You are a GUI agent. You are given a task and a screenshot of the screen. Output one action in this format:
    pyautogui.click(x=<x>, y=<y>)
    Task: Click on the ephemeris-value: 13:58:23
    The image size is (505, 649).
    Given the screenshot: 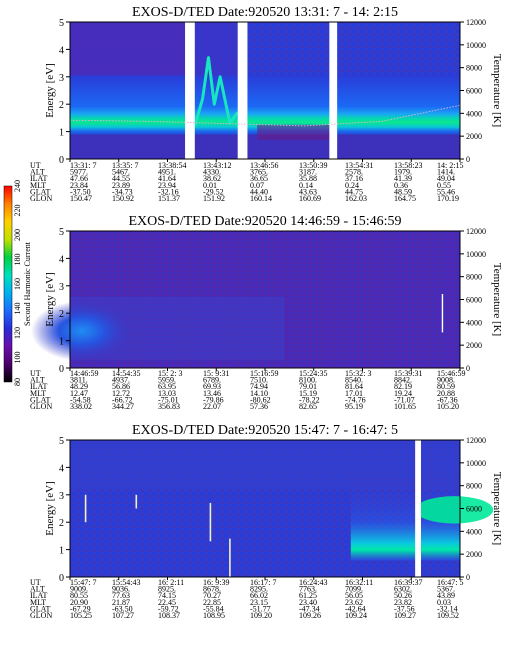 What is the action you would take?
    pyautogui.click(x=408, y=165)
    